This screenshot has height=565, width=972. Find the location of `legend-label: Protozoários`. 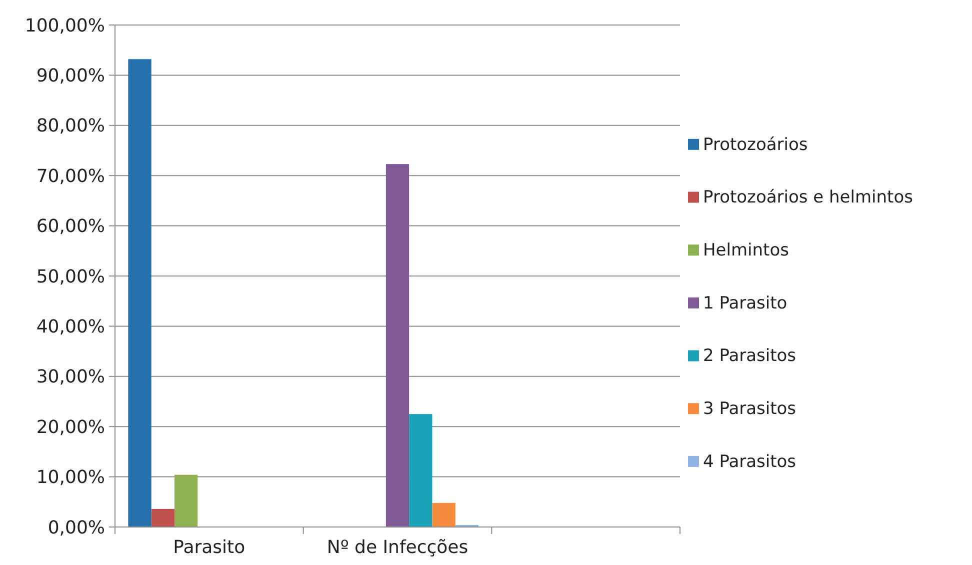

legend-label: Protozoários is located at coordinates (755, 144).